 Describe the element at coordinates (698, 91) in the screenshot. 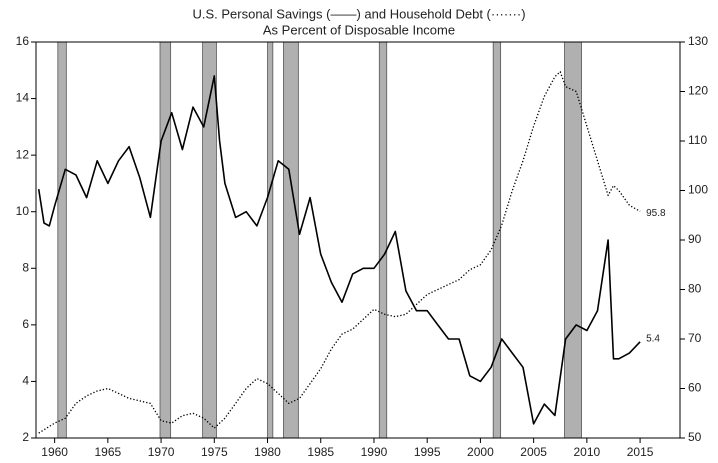

I see `y2-tick-label: 120` at that location.